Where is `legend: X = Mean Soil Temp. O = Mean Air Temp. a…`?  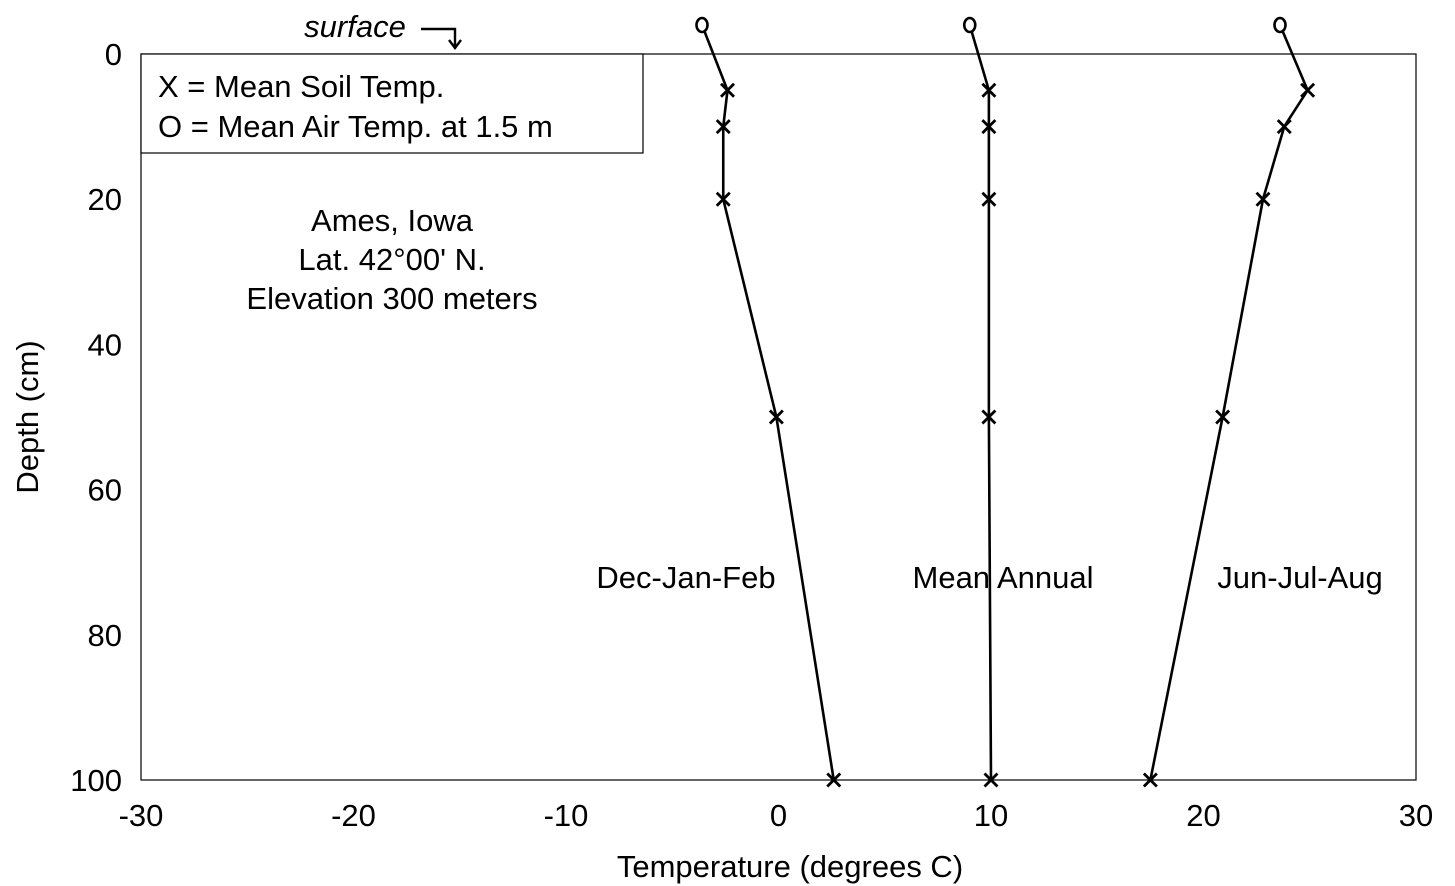 legend: X = Mean Soil Temp. O = Mean Air Temp. a… is located at coordinates (392, 103).